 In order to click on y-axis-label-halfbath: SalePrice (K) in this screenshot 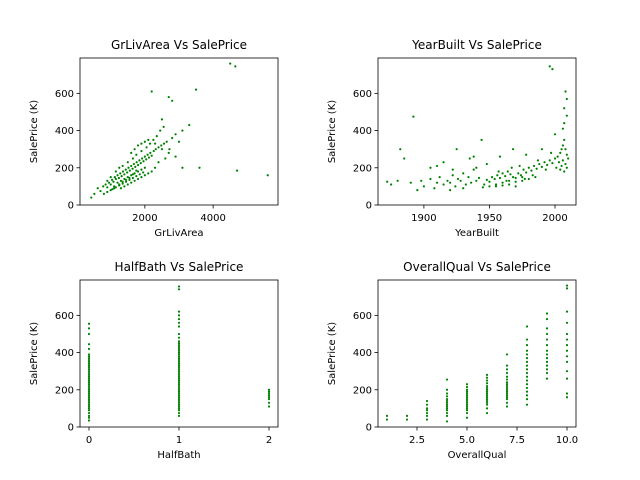, I will do `click(34, 353)`.